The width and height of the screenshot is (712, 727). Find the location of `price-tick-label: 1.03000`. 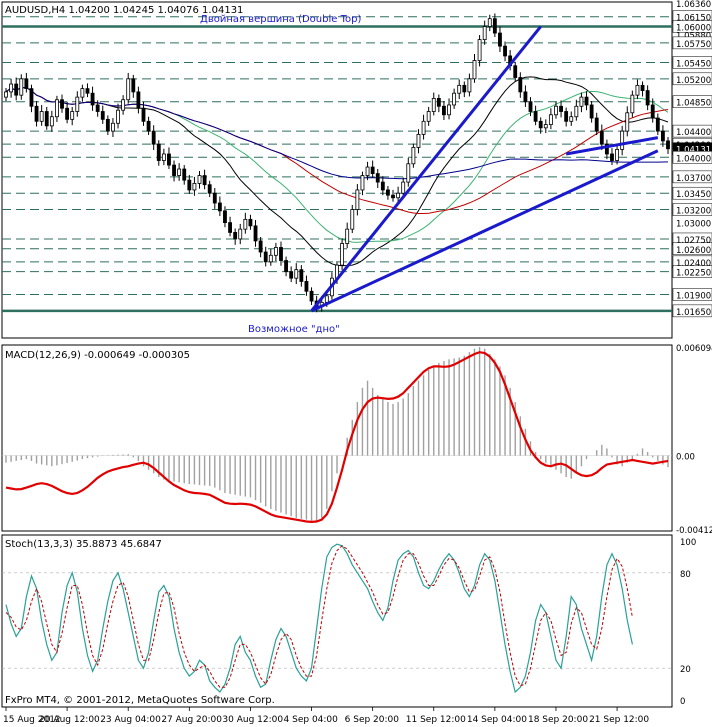

price-tick-label: 1.03000 is located at coordinates (693, 225).